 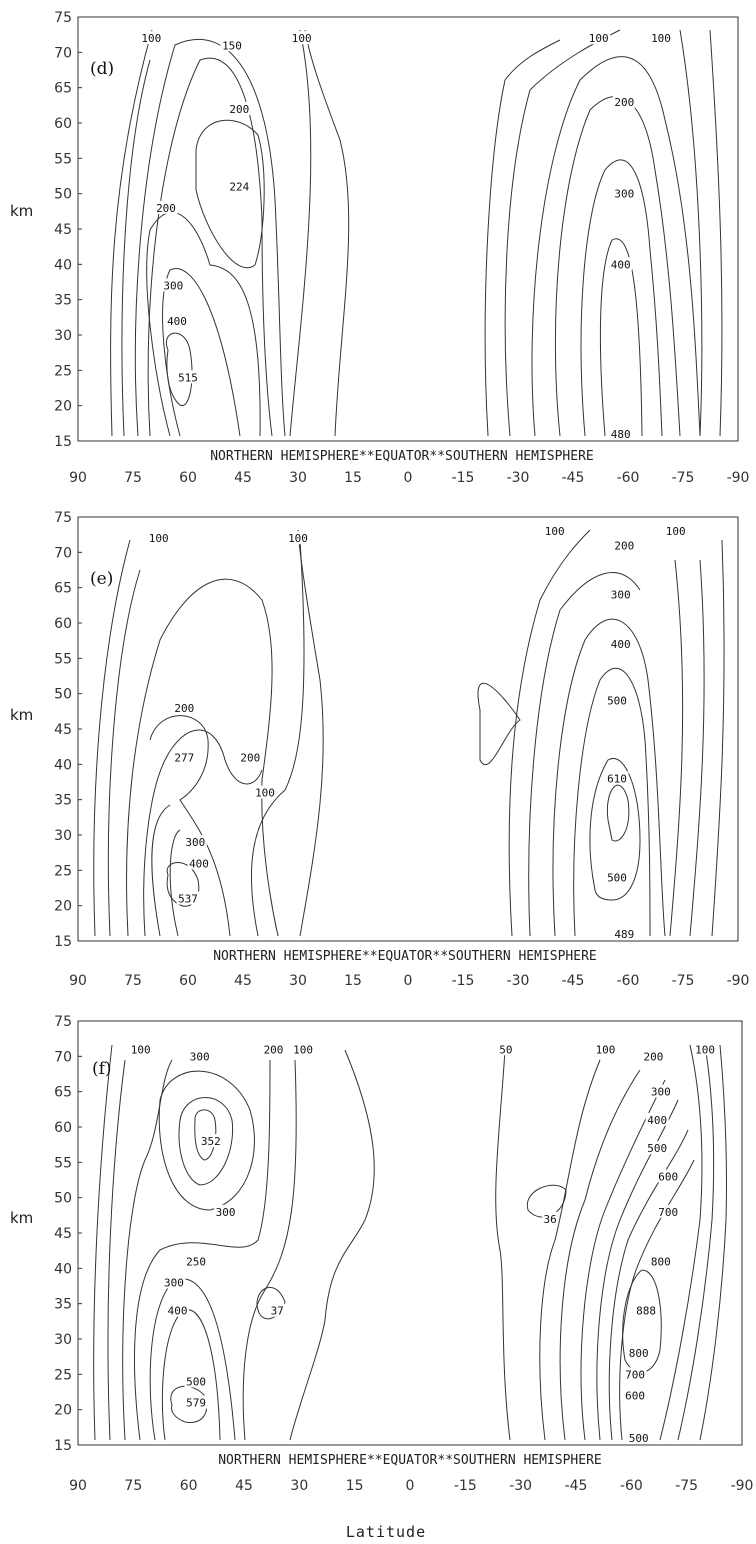 I want to click on contour-value-label: 888, so click(x=646, y=1311).